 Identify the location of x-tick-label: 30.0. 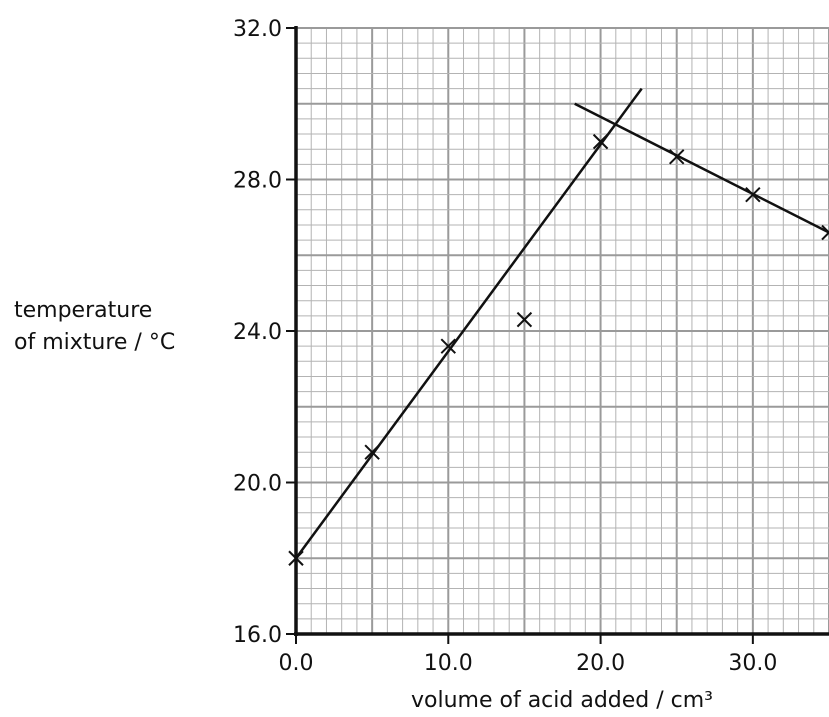
(752, 663).